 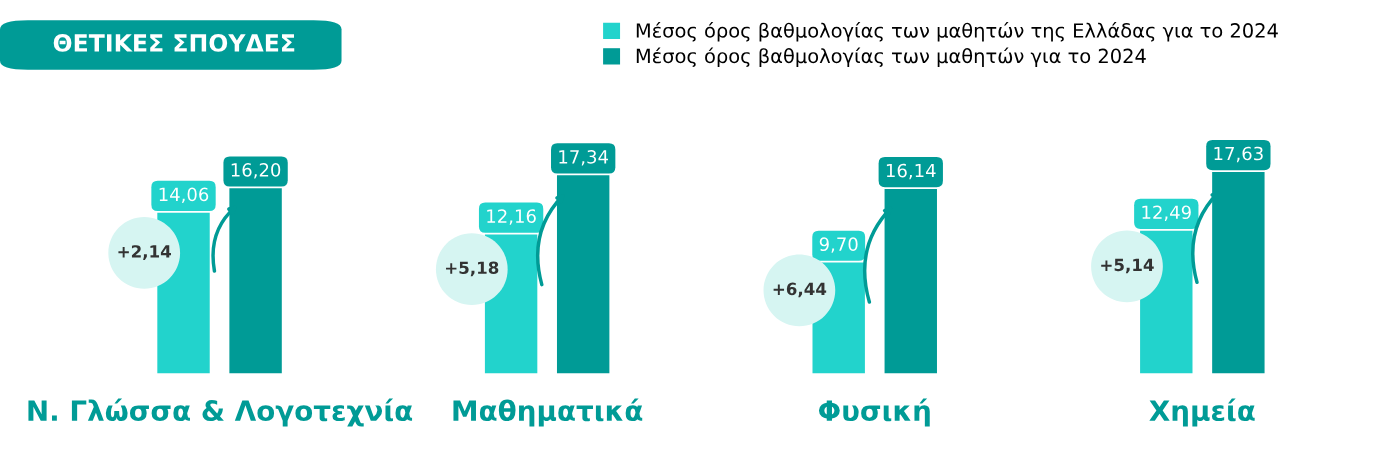 I want to click on chart-title: ΘΕΤΙΚΕΣ ΣΠΟΥΔΕΣ, so click(x=174, y=42).